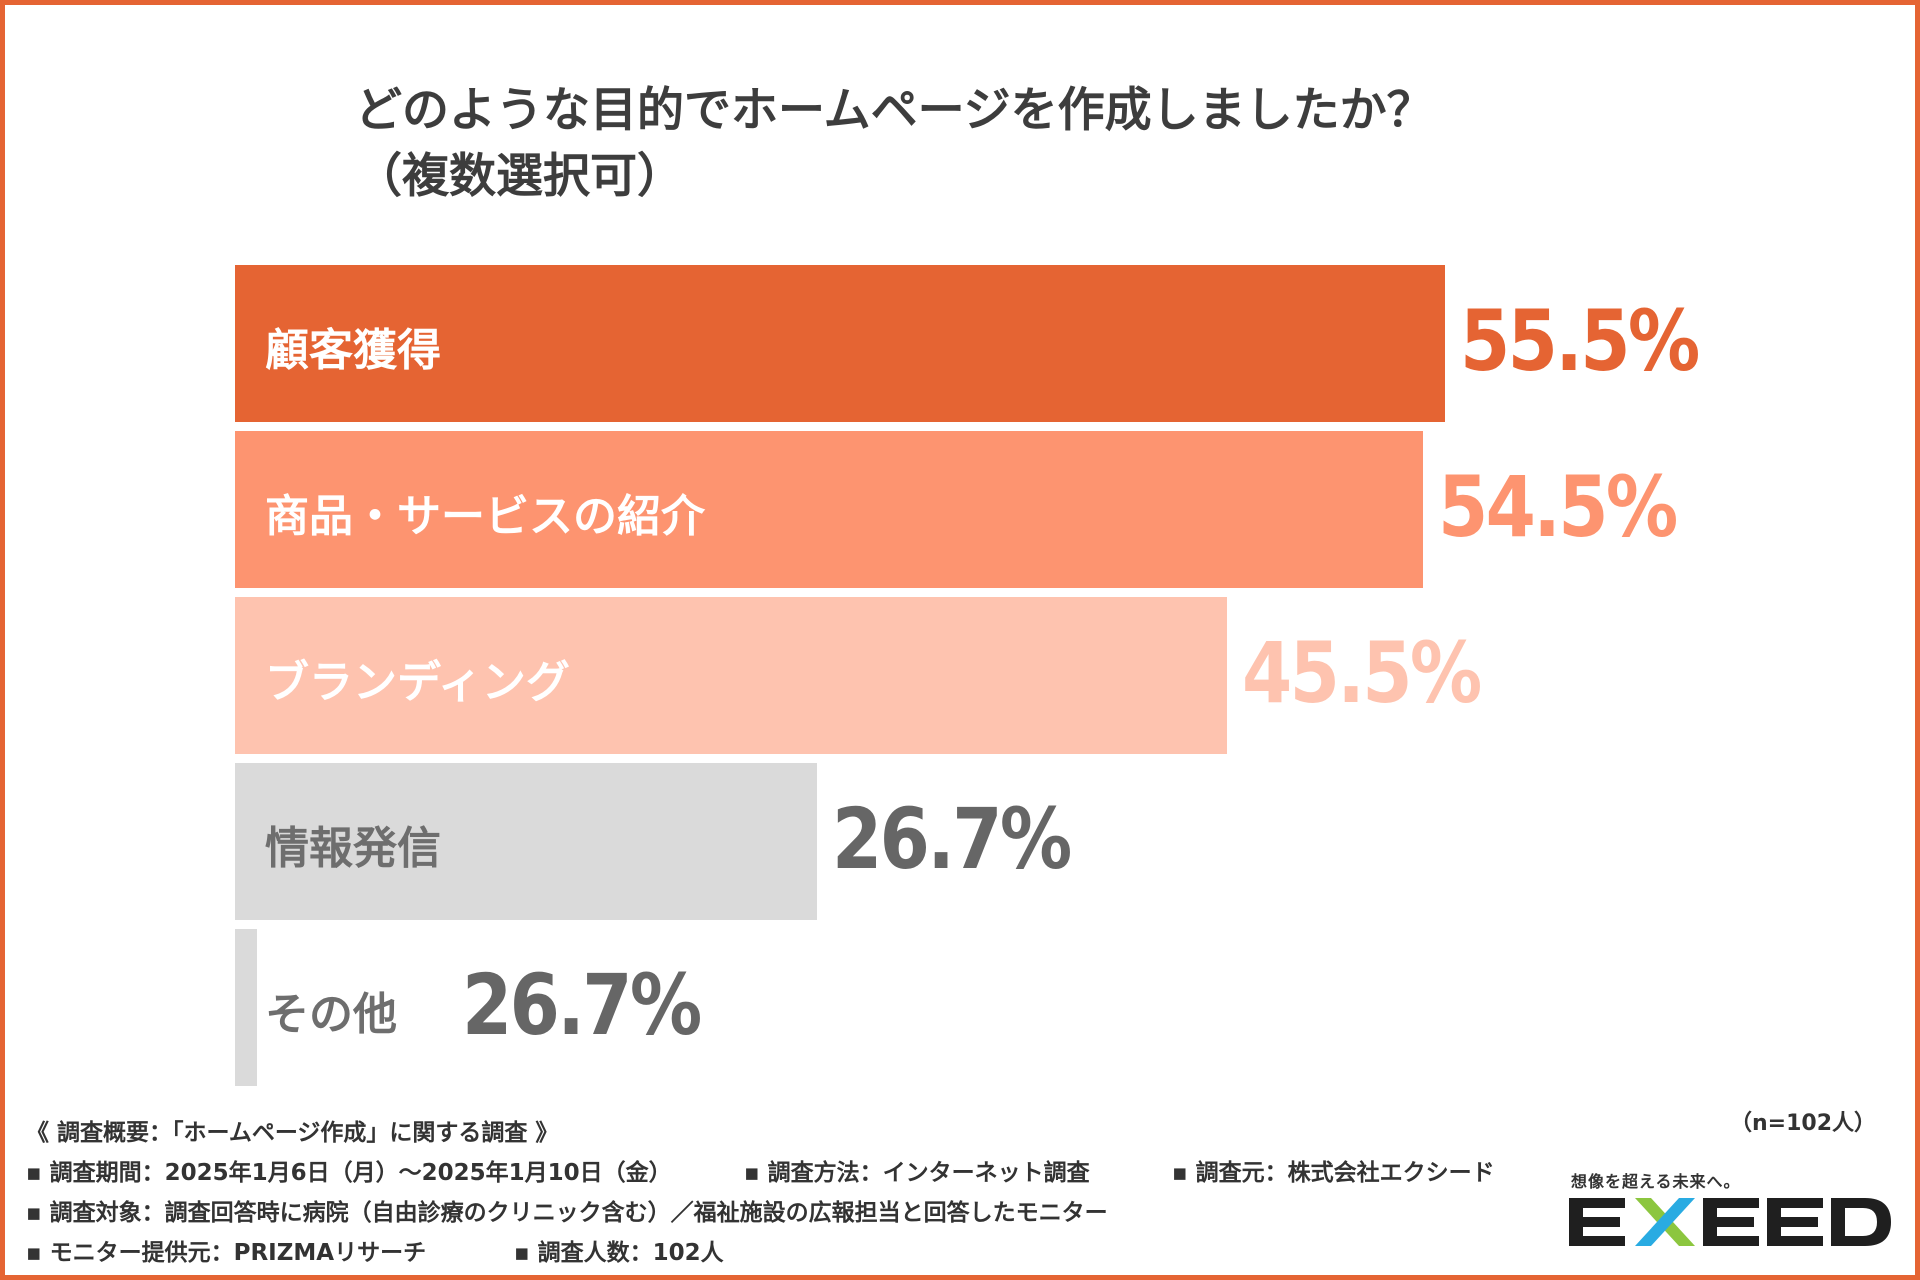 Image resolution: width=1920 pixels, height=1280 pixels. I want to click on value-label-2: 54.5%, so click(1558, 506).